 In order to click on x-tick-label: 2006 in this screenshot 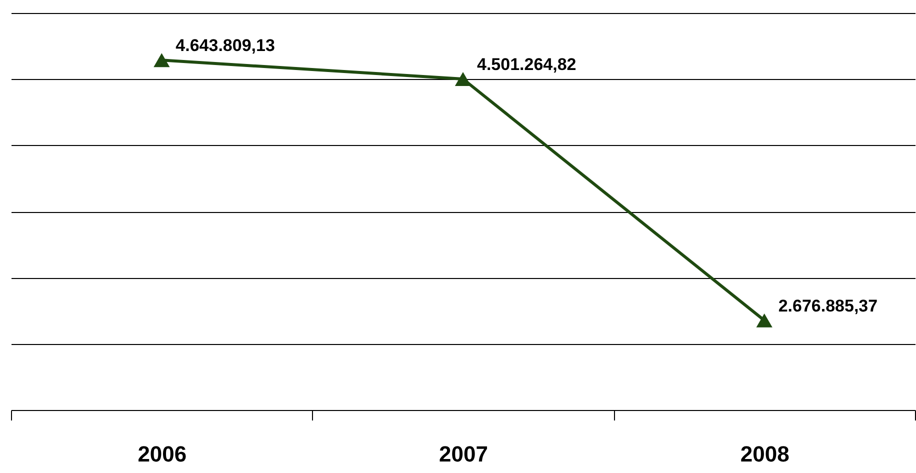, I will do `click(162, 454)`.